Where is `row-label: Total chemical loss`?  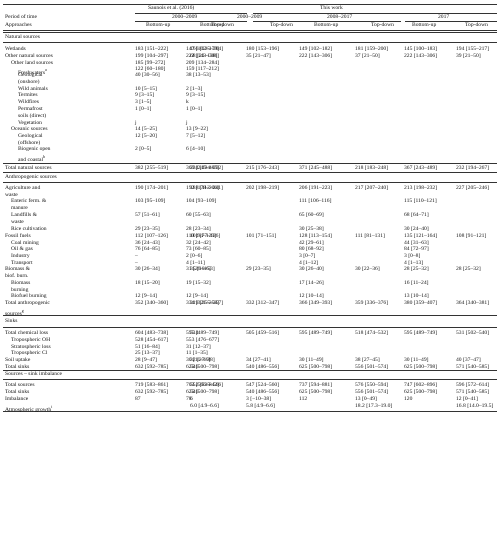 row-label: Total chemical loss is located at coordinates (27, 333).